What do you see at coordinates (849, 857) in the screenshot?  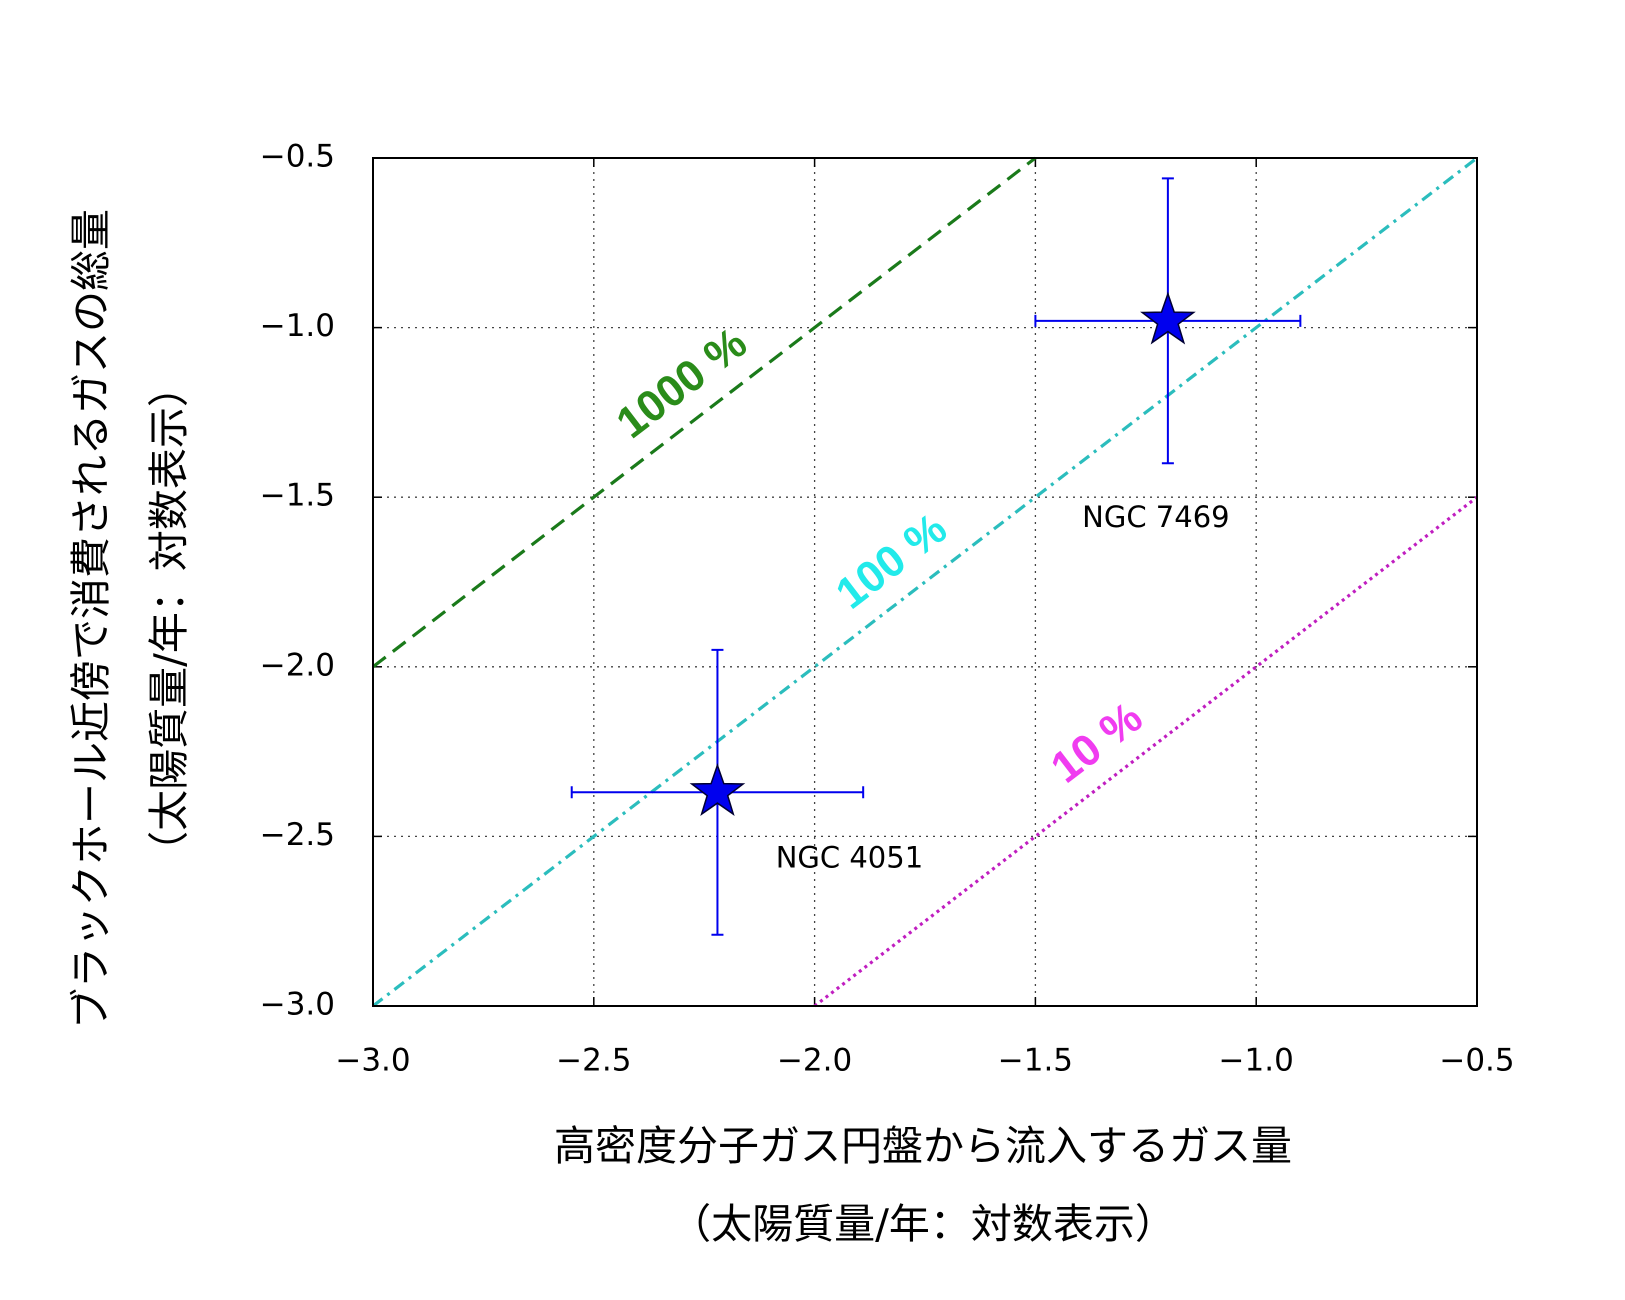 I see `point-label: NGC 4051` at bounding box center [849, 857].